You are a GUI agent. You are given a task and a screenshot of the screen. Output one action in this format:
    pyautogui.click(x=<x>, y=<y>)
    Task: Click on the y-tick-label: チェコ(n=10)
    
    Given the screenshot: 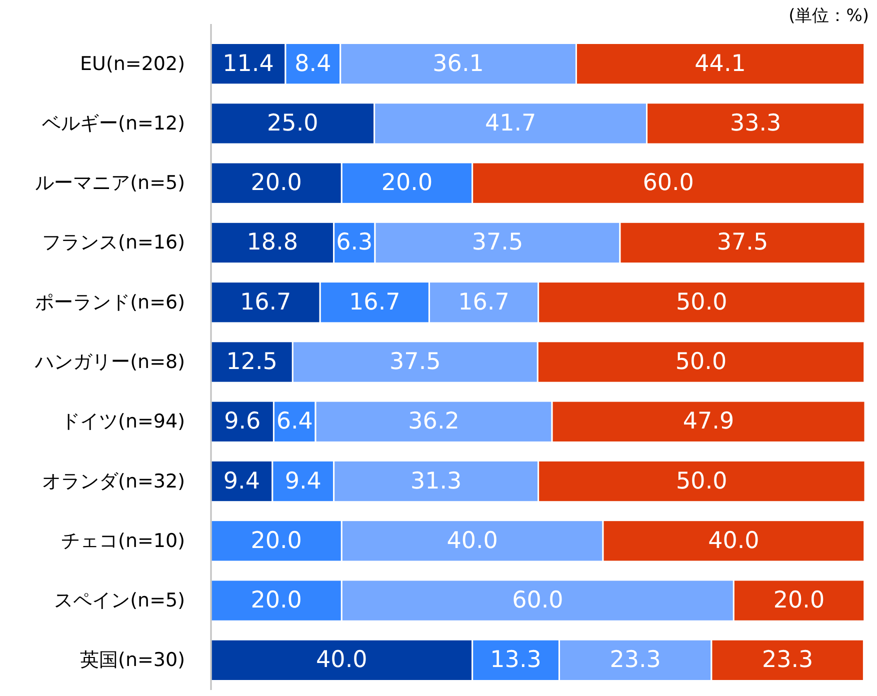 What is the action you would take?
    pyautogui.click(x=123, y=541)
    